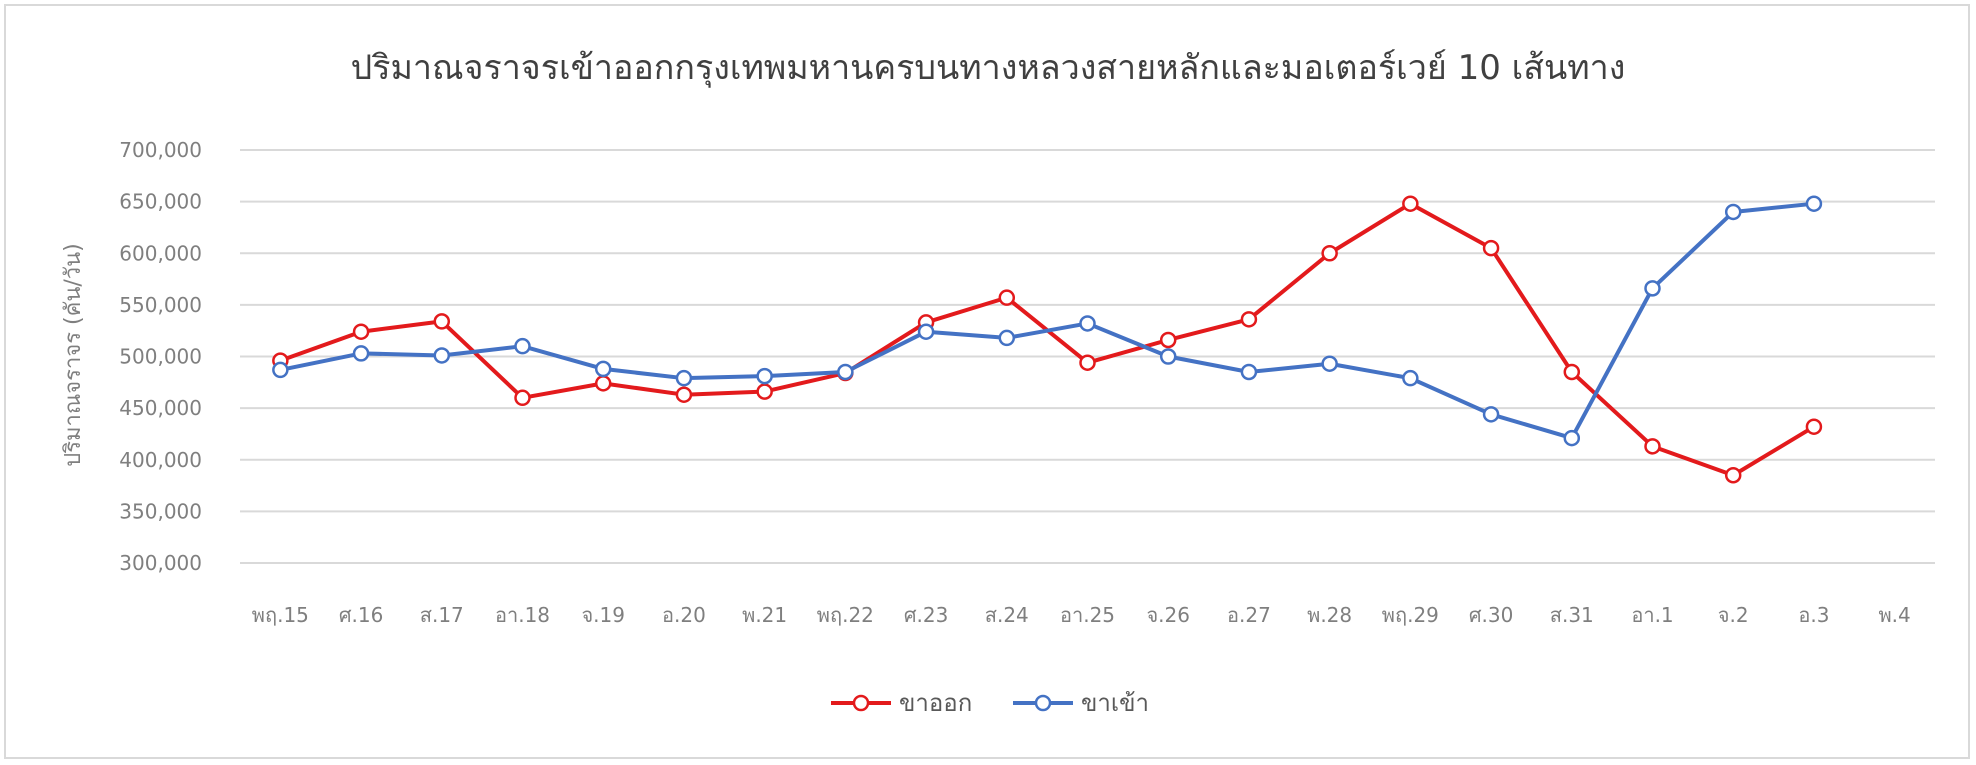  Describe the element at coordinates (1813, 615) in the screenshot. I see `x-tick-label: อ.3` at that location.